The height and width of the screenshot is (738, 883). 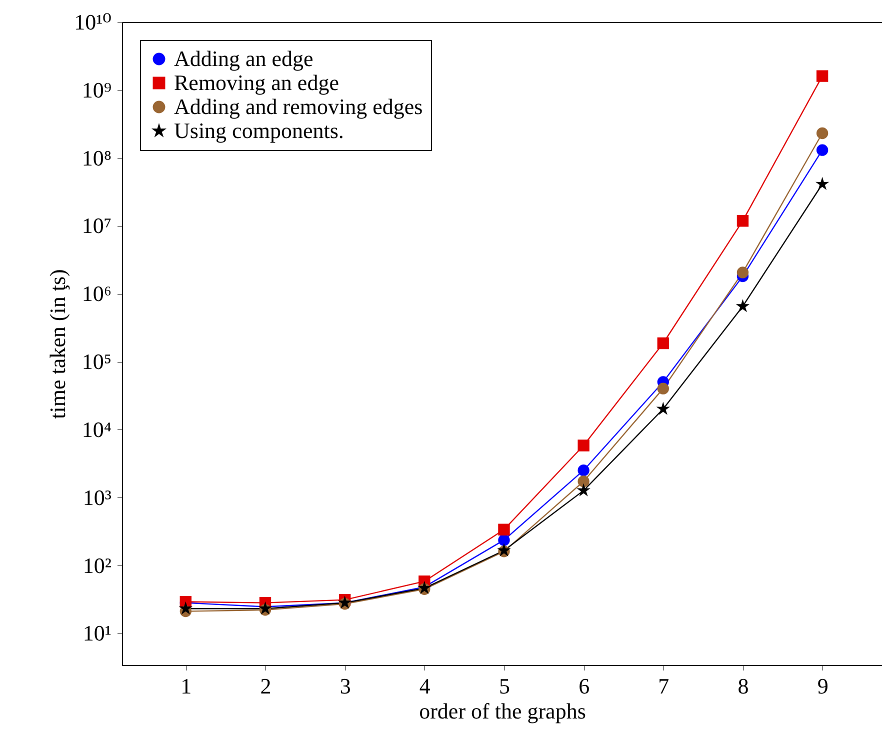 I want to click on x-tick-label: 5, so click(x=504, y=686).